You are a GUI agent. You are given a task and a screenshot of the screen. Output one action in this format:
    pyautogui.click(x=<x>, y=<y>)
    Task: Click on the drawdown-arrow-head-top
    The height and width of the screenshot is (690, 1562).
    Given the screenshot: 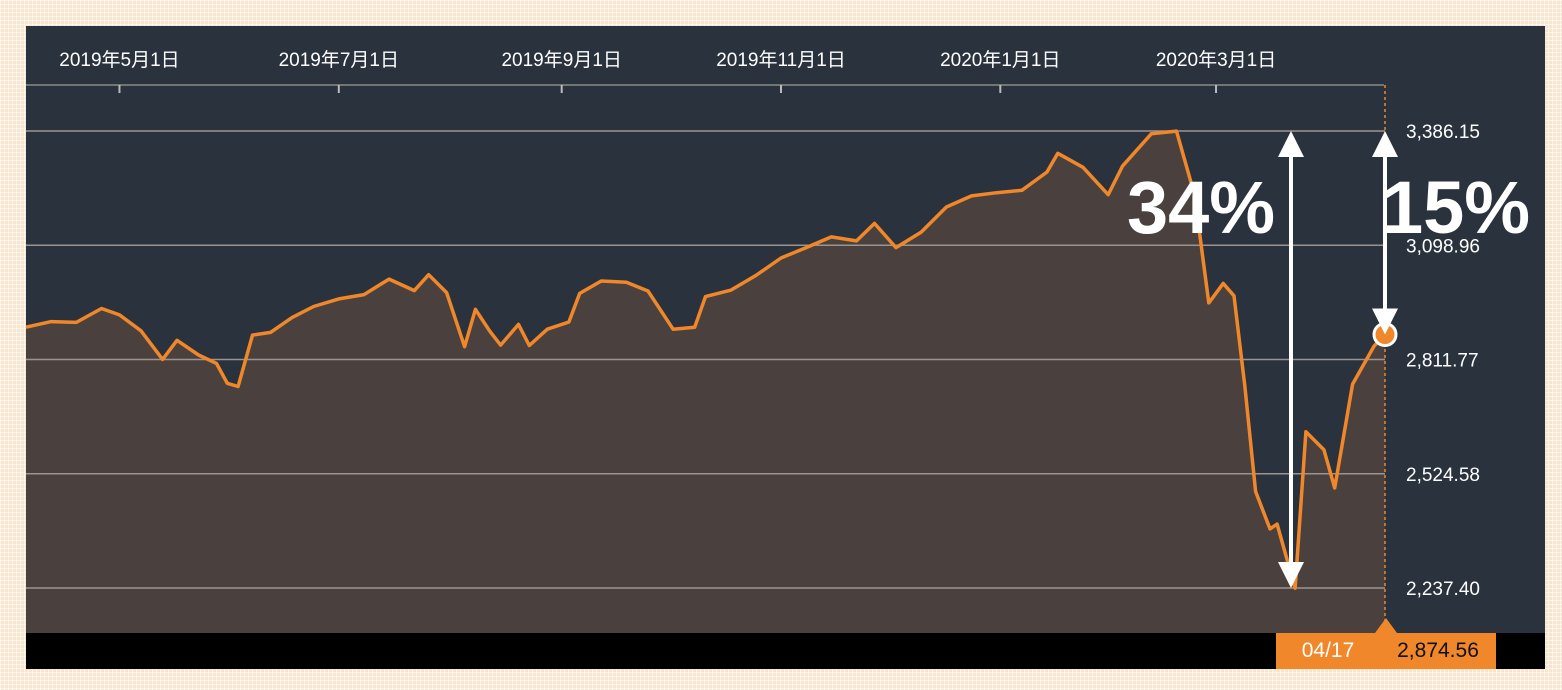 What is the action you would take?
    pyautogui.click(x=1291, y=144)
    